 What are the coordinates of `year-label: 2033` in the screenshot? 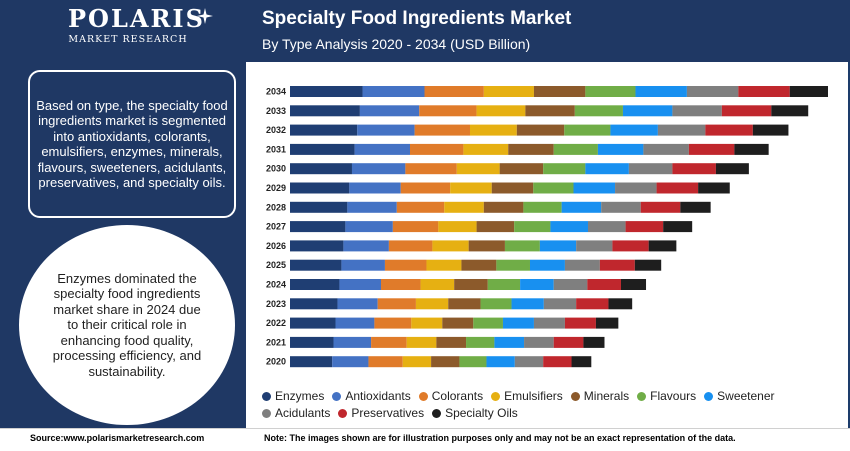 It's located at (276, 111).